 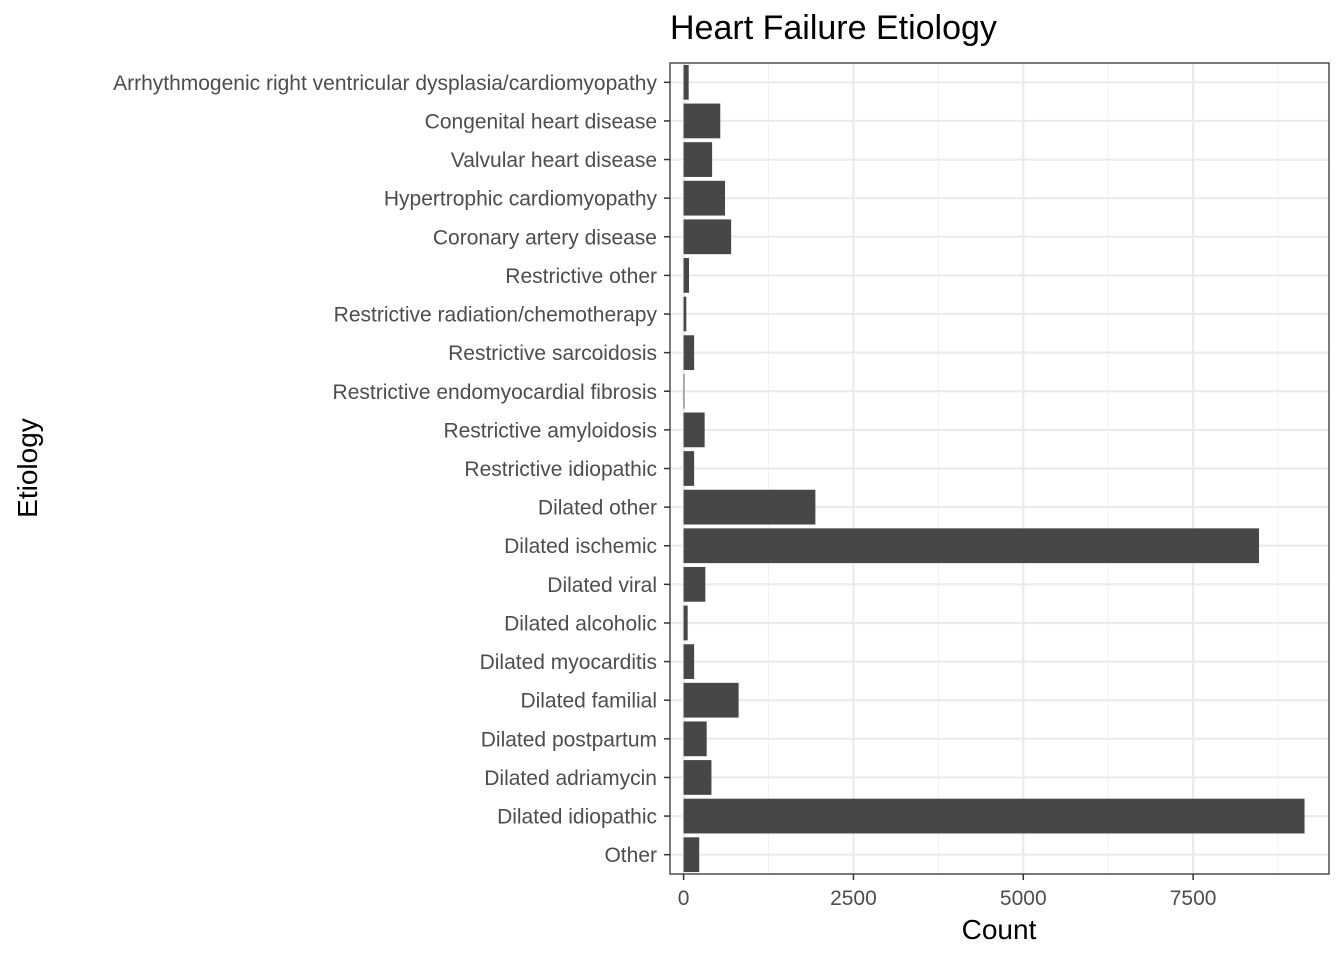 What do you see at coordinates (581, 276) in the screenshot?
I see `y-tick-label: Restrictive other` at bounding box center [581, 276].